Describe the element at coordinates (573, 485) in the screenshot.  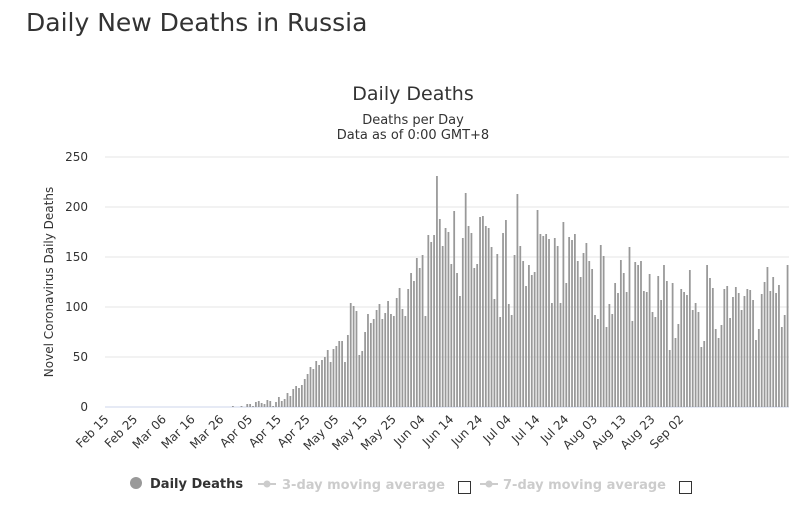
I see `legend-item-7-day-average: 7-day moving average` at that location.